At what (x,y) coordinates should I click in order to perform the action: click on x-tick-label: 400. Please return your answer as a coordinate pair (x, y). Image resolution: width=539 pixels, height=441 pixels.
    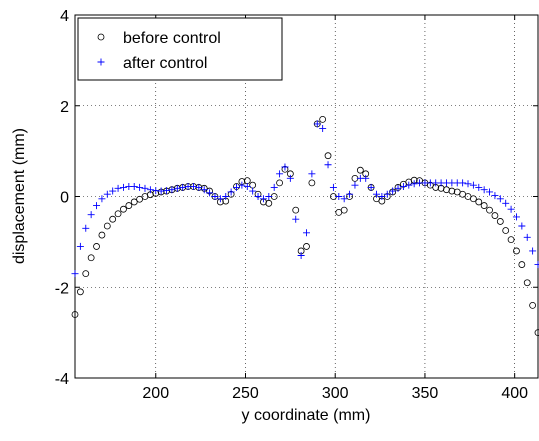
    Looking at the image, I should click on (514, 393).